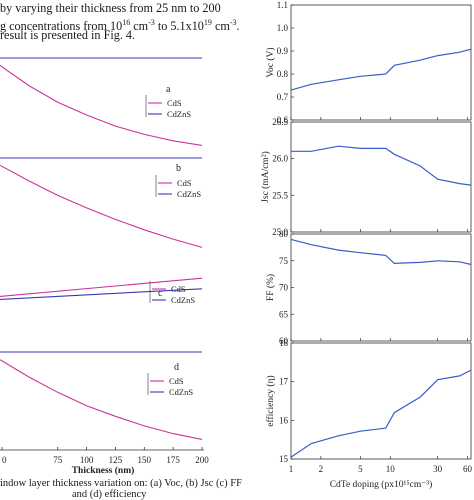 This screenshot has width=474, height=500. What do you see at coordinates (381, 484) in the screenshot?
I see `x-axis-label-doping: CdTe doping (px10¹⁵cm⁻³)` at bounding box center [381, 484].